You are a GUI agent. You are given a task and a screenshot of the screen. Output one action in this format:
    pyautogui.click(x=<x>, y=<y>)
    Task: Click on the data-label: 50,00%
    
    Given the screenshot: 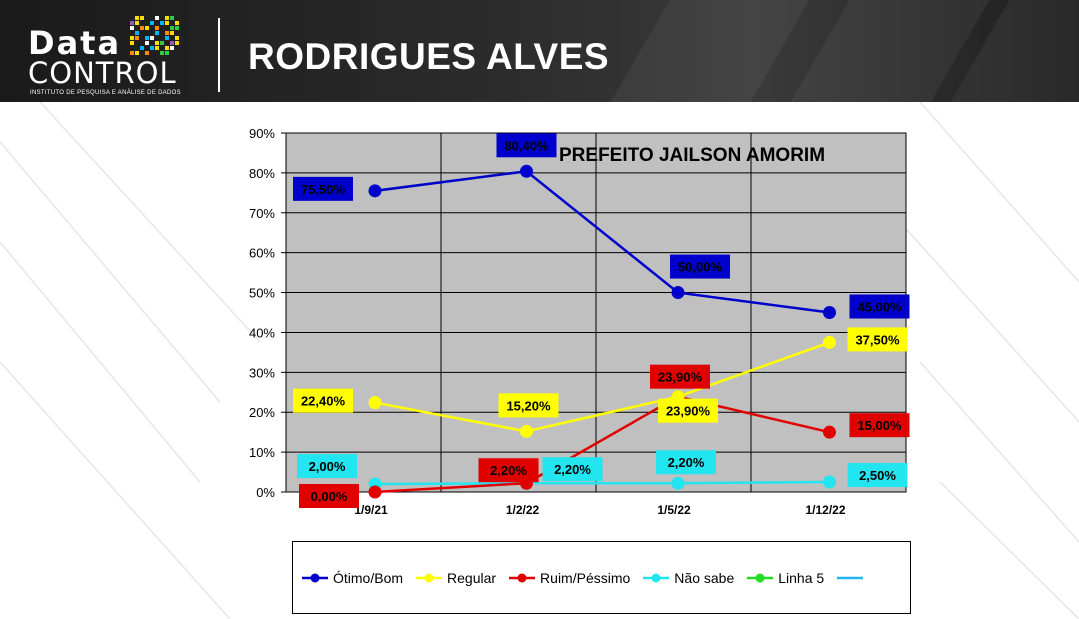 What is the action you would take?
    pyautogui.click(x=700, y=266)
    